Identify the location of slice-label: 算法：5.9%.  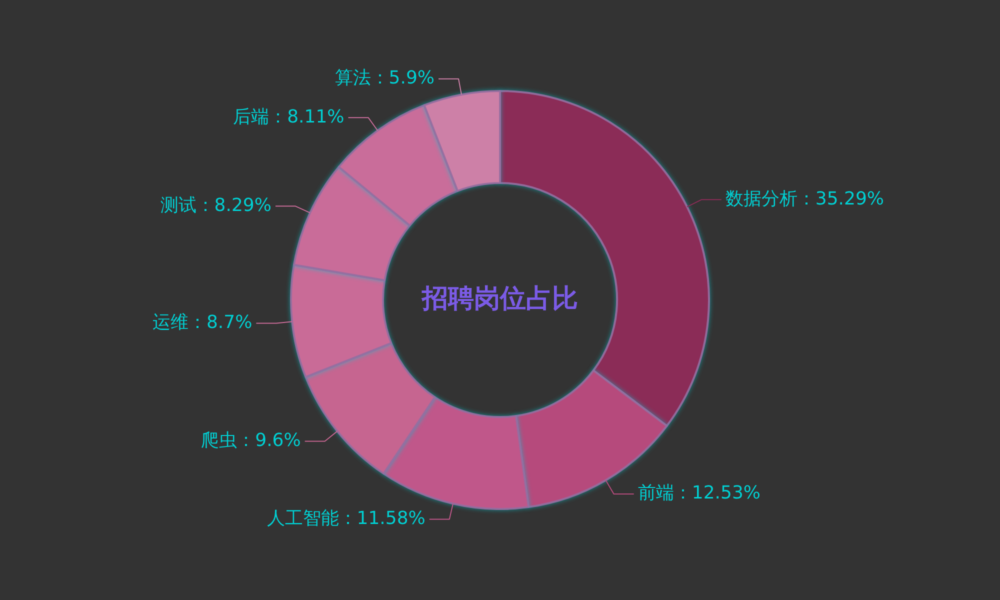
(384, 78).